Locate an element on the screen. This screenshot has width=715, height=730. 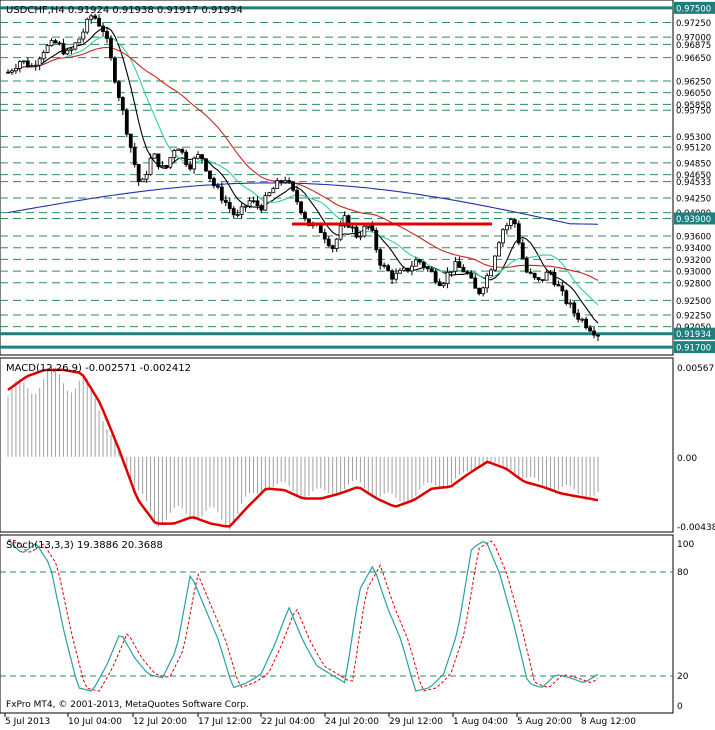
price-label: 0.96650 is located at coordinates (693, 59).